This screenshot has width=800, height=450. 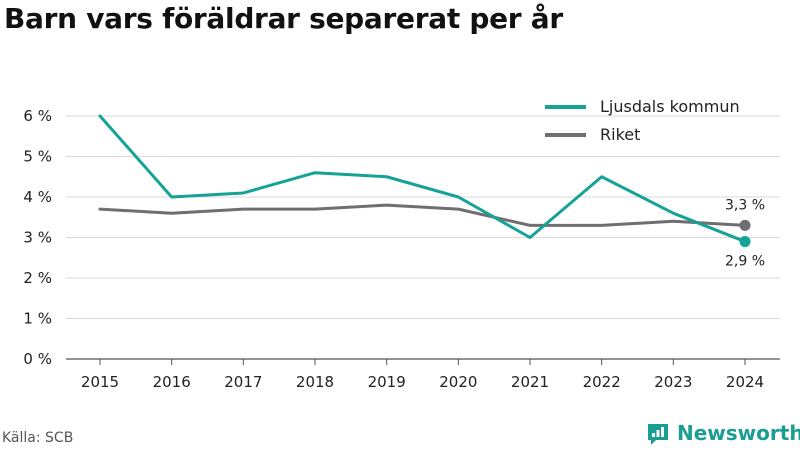 I want to click on y-tick-label: 1 %, so click(x=37, y=319).